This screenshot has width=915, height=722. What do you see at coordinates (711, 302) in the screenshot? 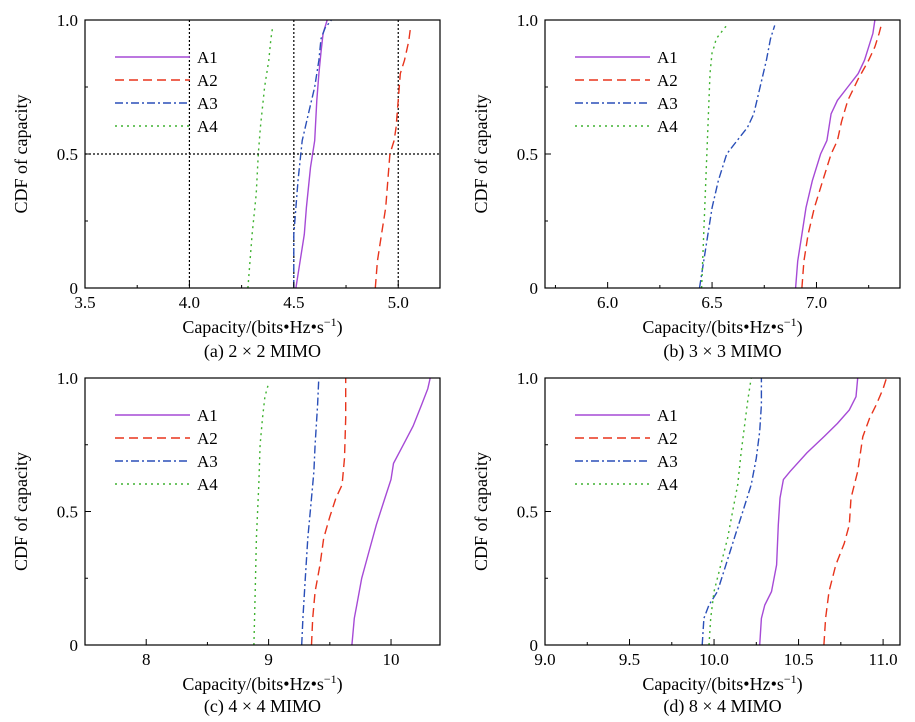
I see `x-tick-label: 6.5` at bounding box center [711, 302].